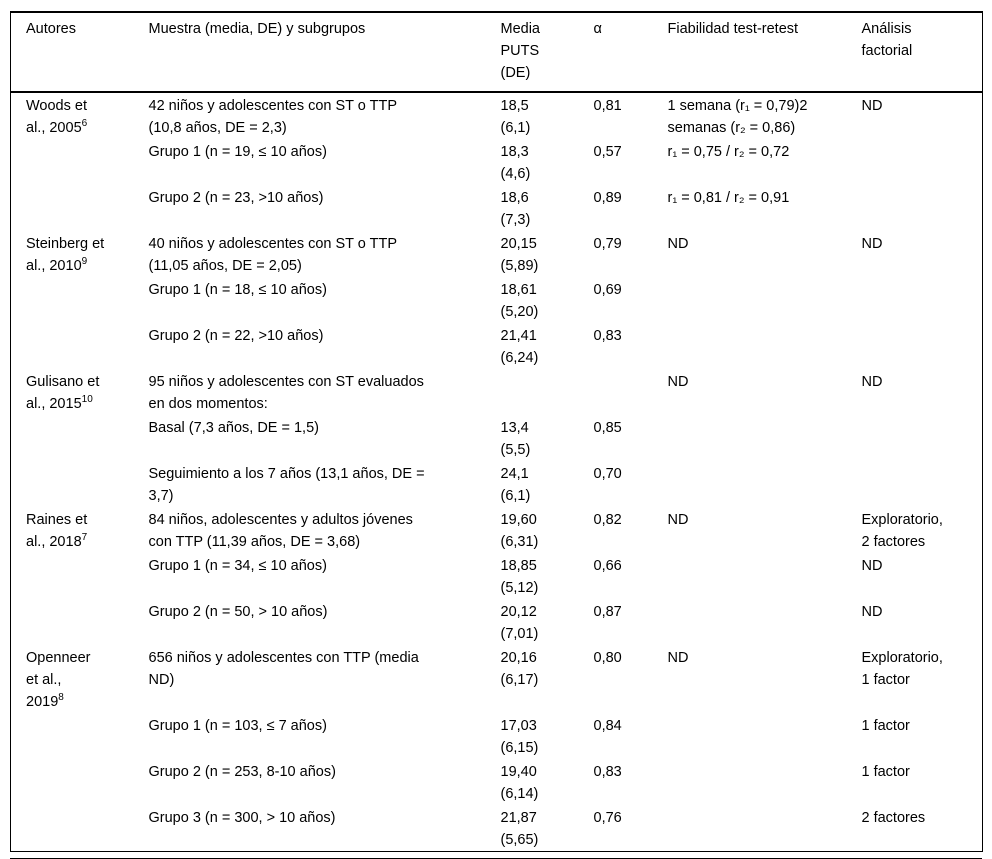  What do you see at coordinates (631, 782) in the screenshot?
I see `alpha-cell: 0,83` at bounding box center [631, 782].